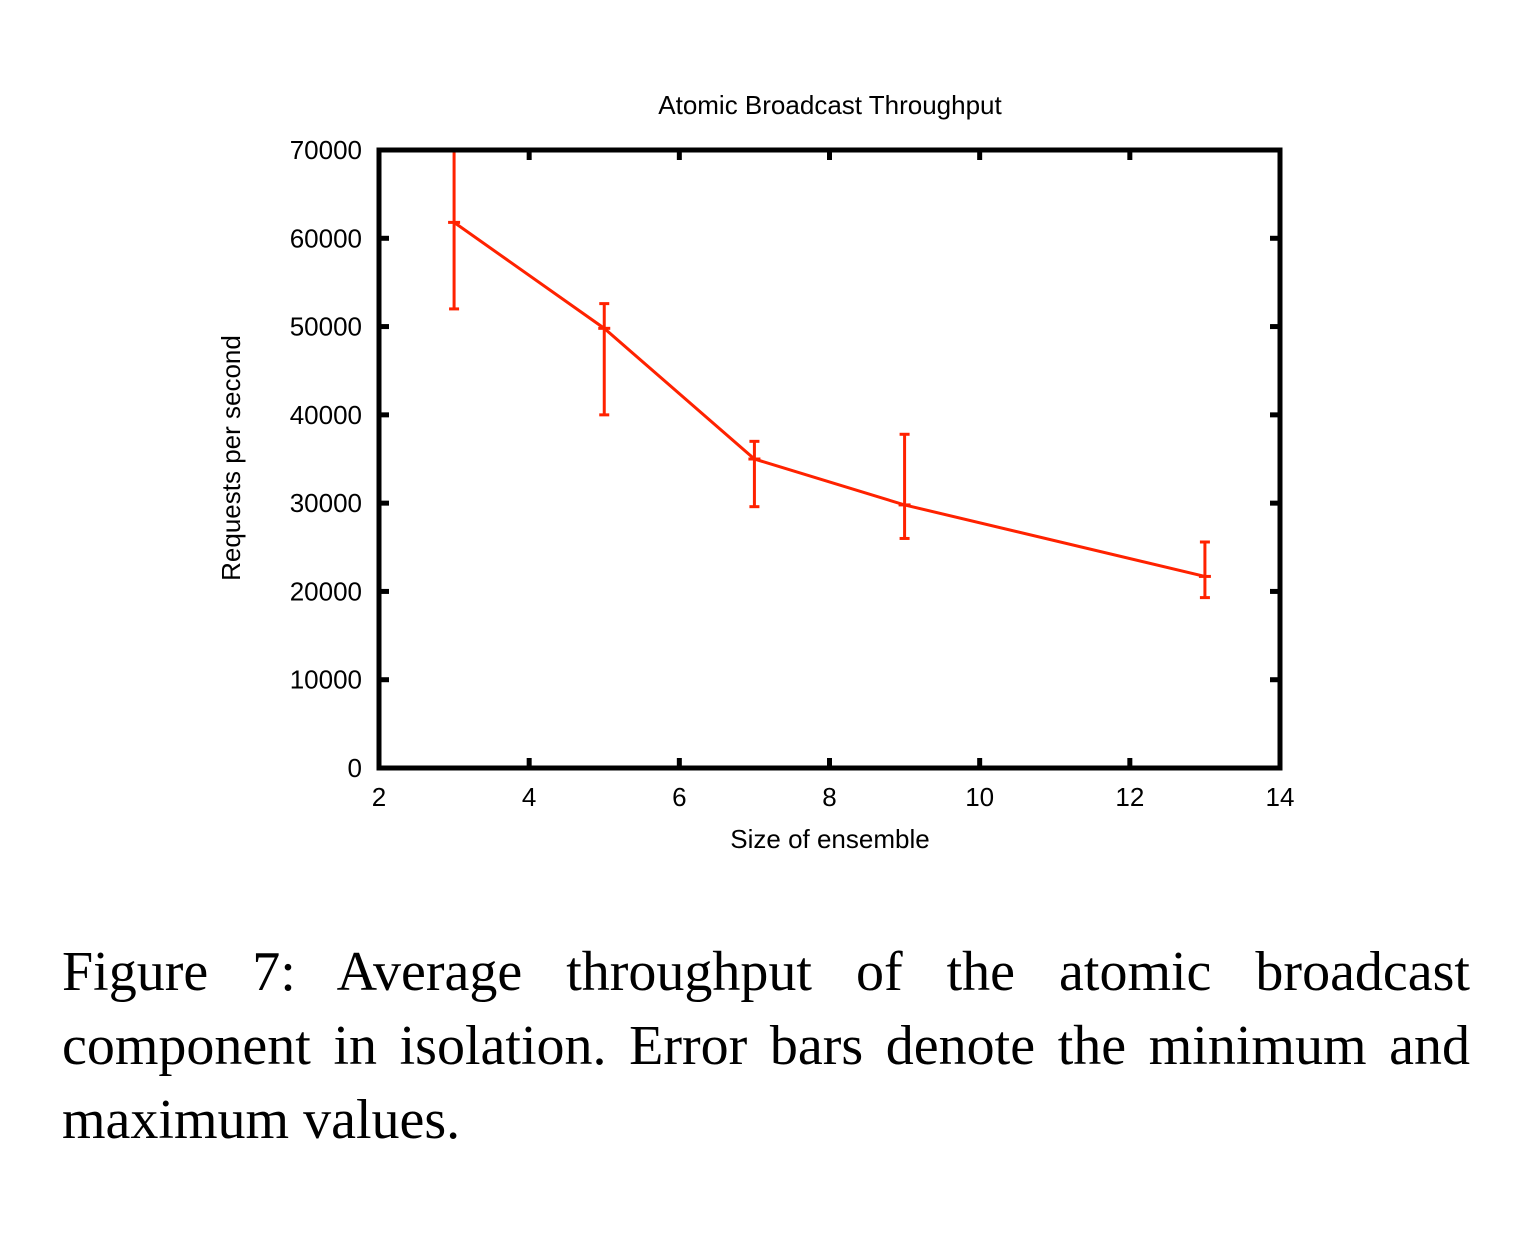 This screenshot has width=1530, height=1236. What do you see at coordinates (529, 797) in the screenshot?
I see `x-tick-label: 4` at bounding box center [529, 797].